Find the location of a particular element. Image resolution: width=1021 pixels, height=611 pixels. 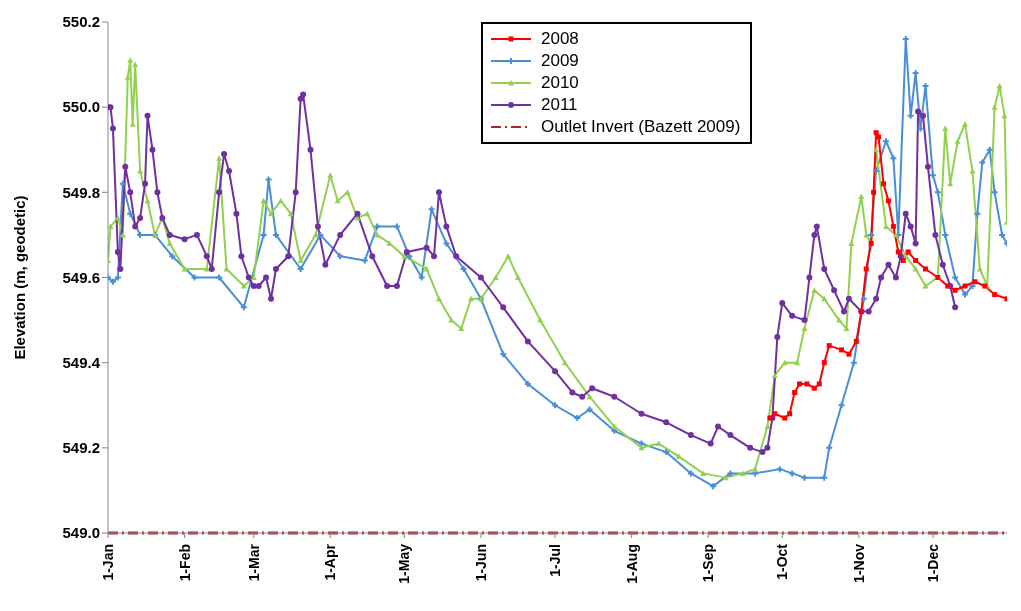

y-tick-label: 550.2 is located at coordinates (81, 22).